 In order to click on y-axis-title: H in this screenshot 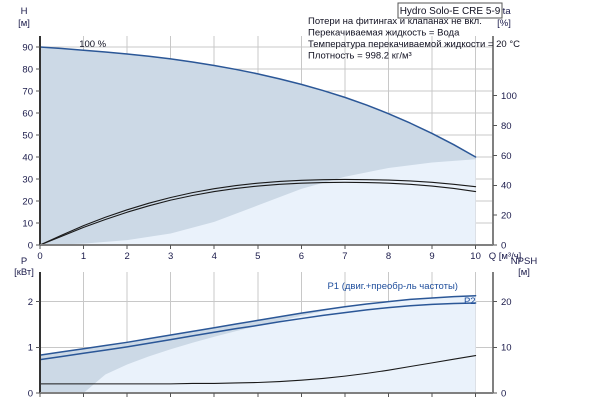, I will do `click(24, 11)`.